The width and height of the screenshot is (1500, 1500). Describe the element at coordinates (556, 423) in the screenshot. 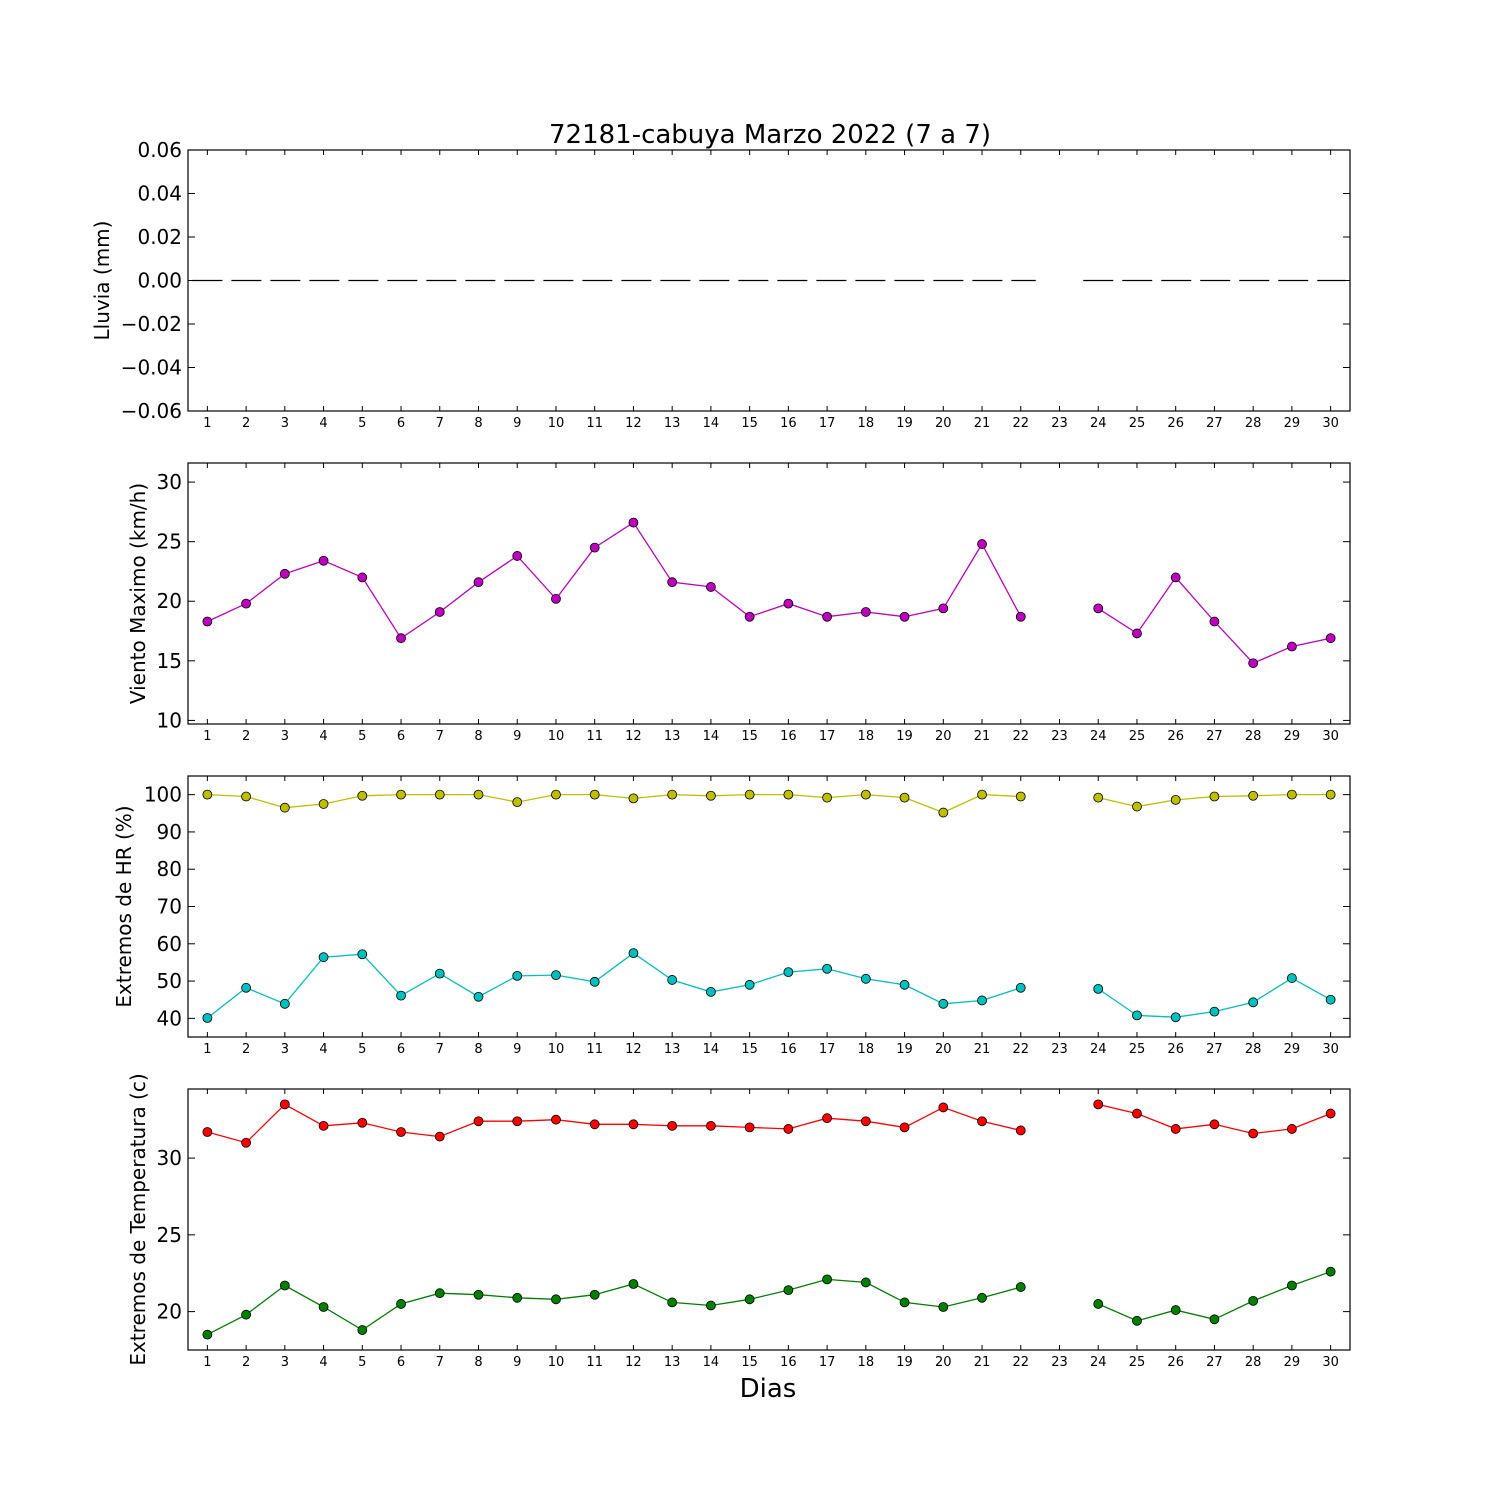

I see `x-tick-label: 10` at that location.